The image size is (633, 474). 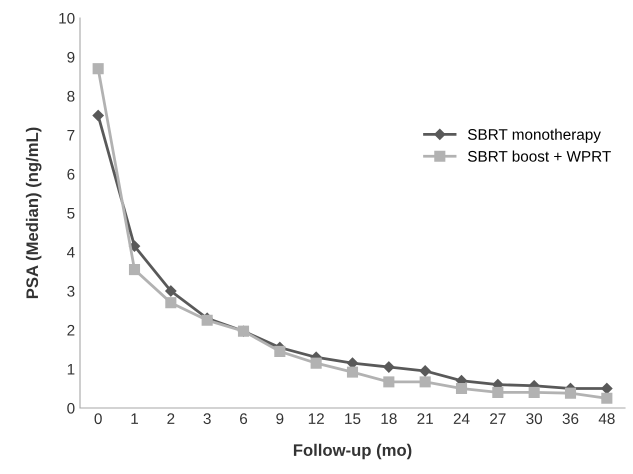 What do you see at coordinates (389, 418) in the screenshot?
I see `x-tick-label: 18` at bounding box center [389, 418].